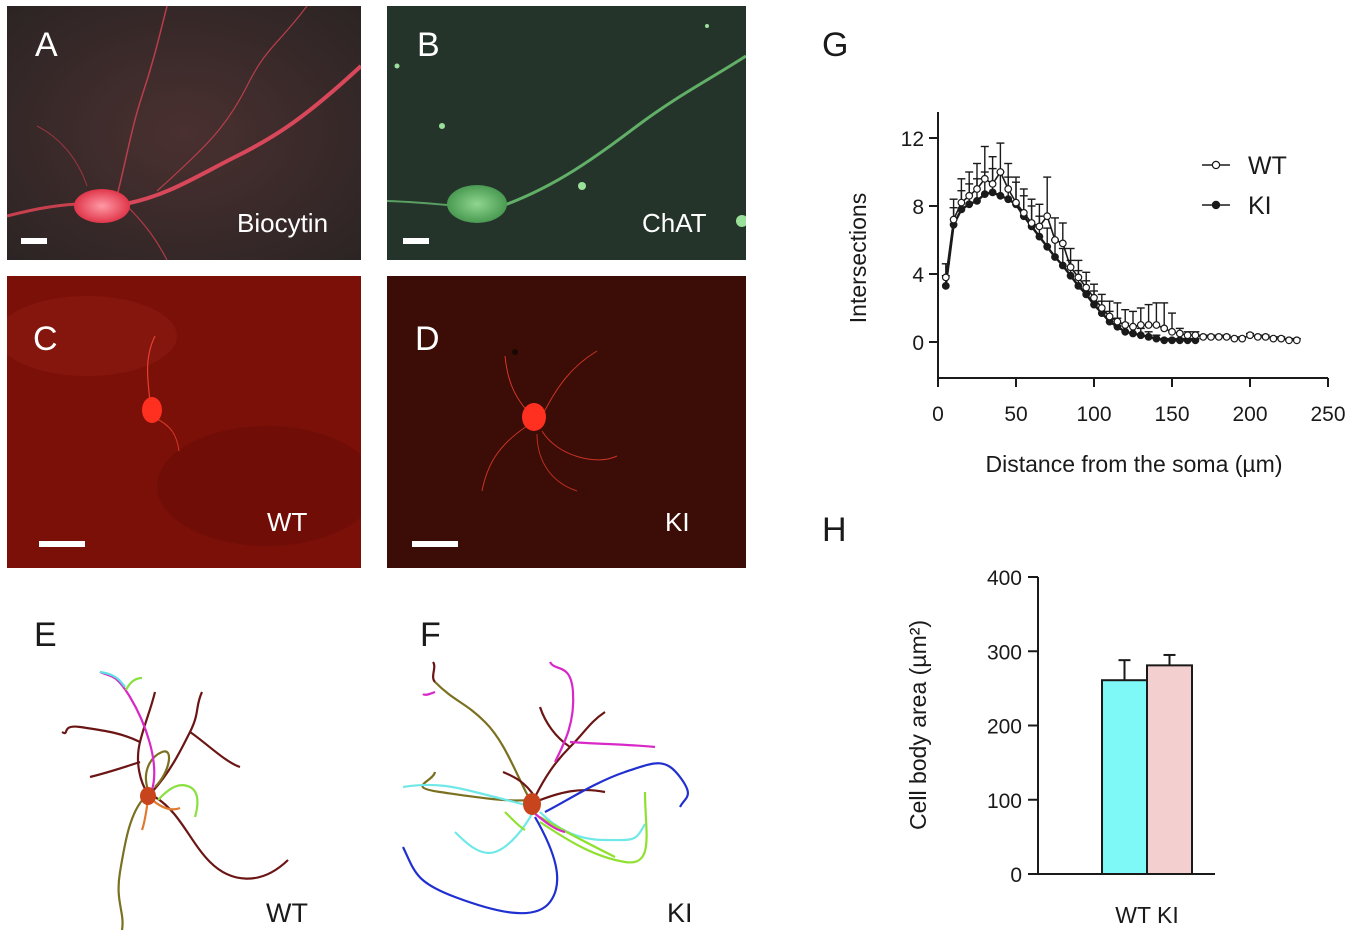  What do you see at coordinates (34, 241) in the screenshot?
I see `scale-bar-a` at bounding box center [34, 241].